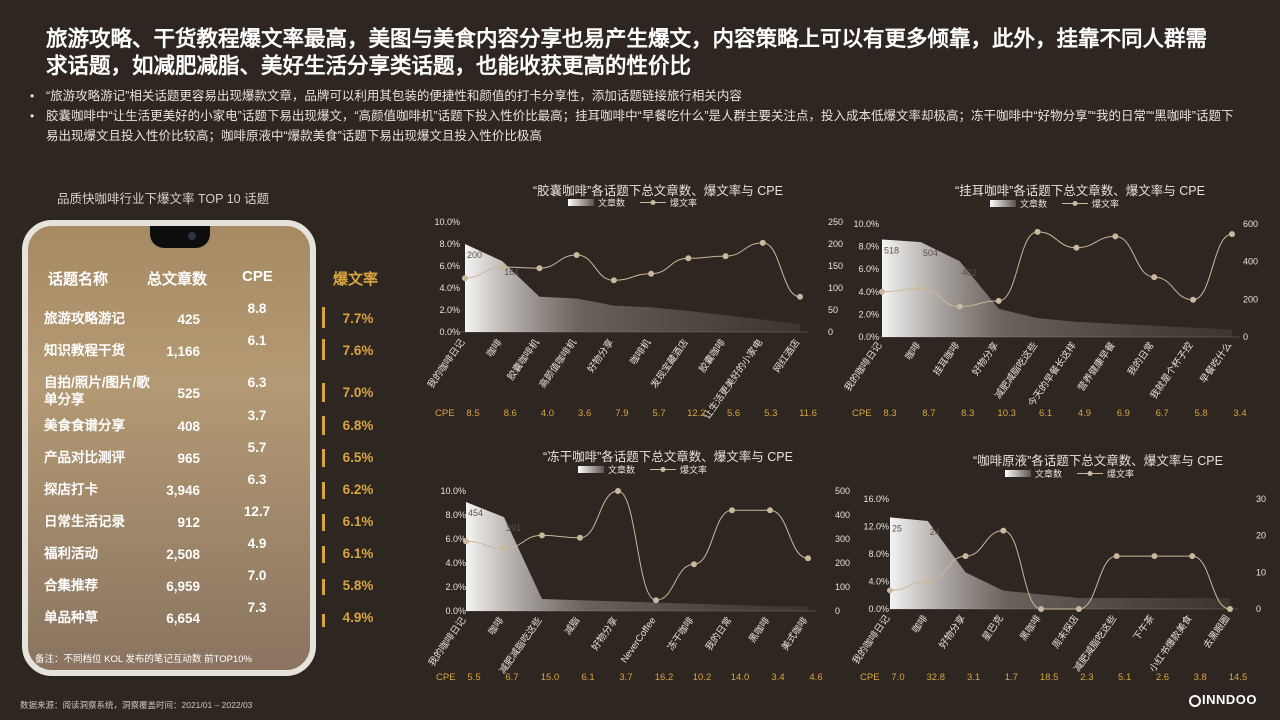 This screenshot has width=1280, height=720. What do you see at coordinates (842, 539) in the screenshot?
I see `y-right-tick: 300` at bounding box center [842, 539].